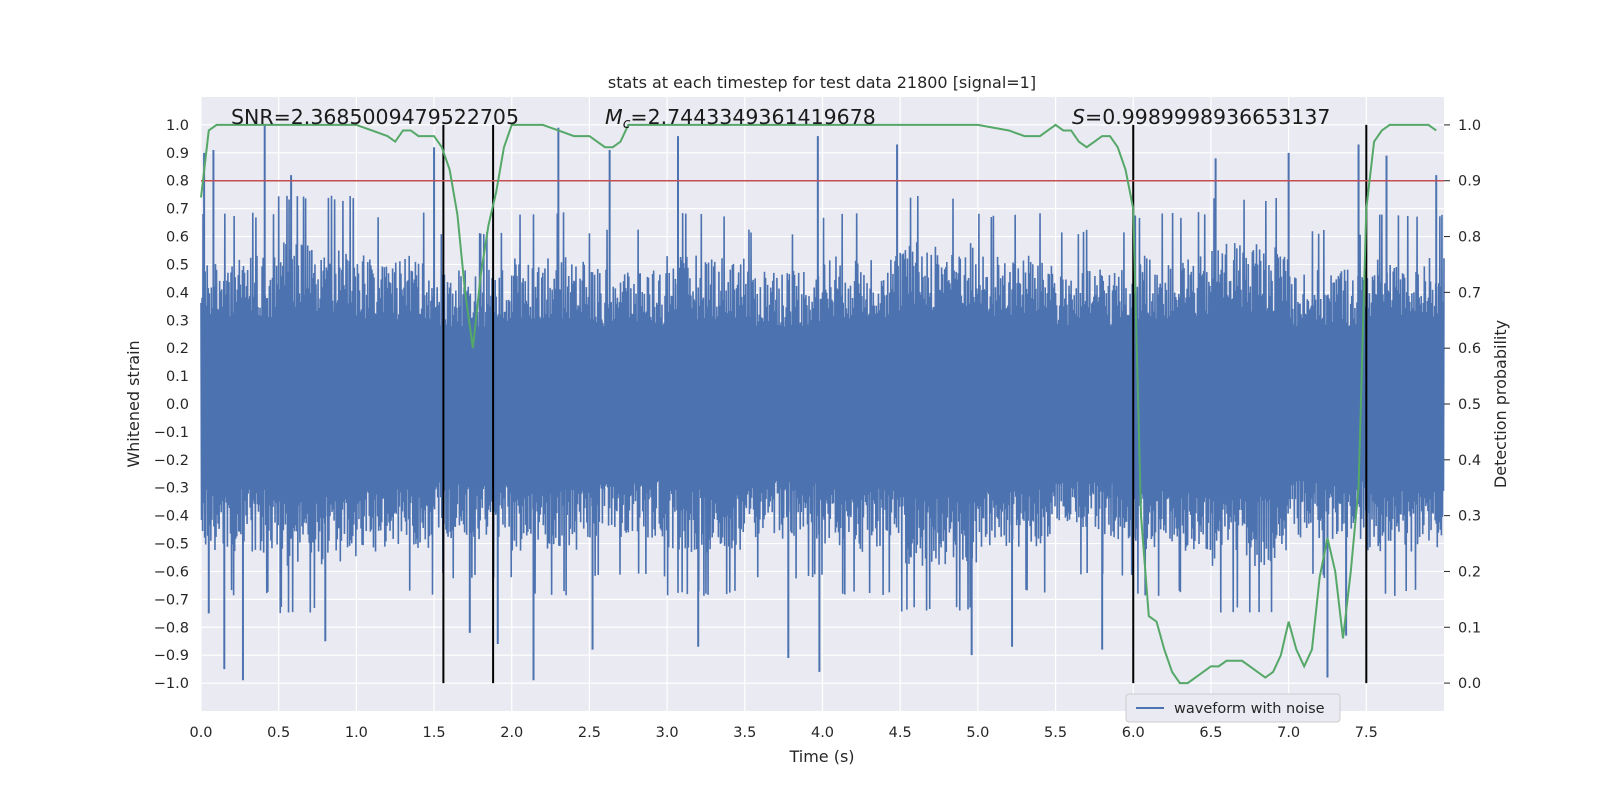 This screenshot has width=1600, height=800. Describe the element at coordinates (171, 656) in the screenshot. I see `y-left-tick-label: −0.9` at that location.